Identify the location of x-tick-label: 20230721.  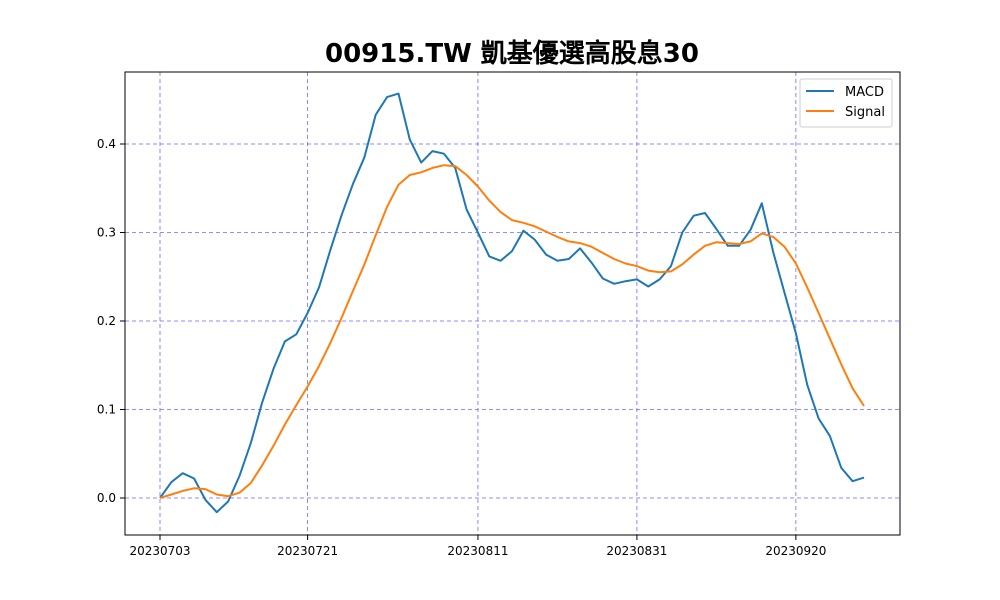
(307, 551).